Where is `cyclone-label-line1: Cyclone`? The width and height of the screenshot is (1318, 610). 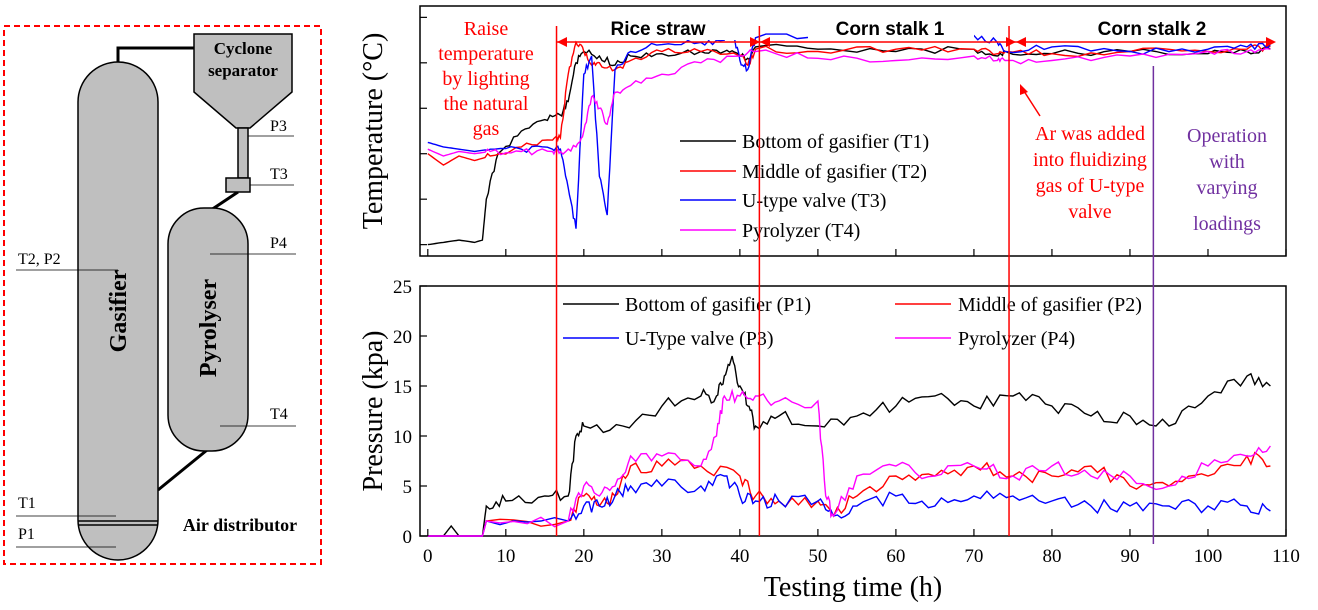 cyclone-label-line1: Cyclone is located at coordinates (243, 48).